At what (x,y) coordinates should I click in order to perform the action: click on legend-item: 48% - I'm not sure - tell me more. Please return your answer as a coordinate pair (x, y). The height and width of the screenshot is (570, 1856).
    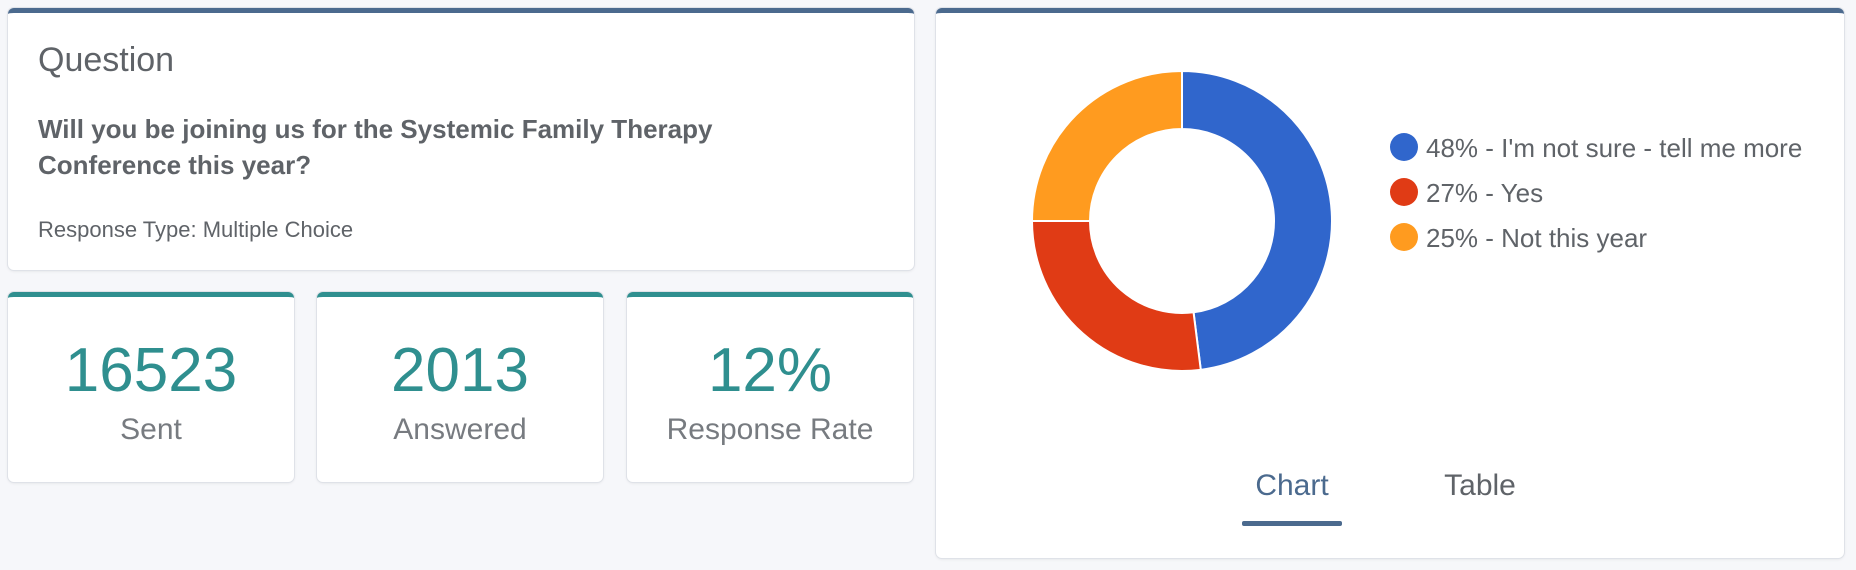
    Looking at the image, I should click on (1600, 148).